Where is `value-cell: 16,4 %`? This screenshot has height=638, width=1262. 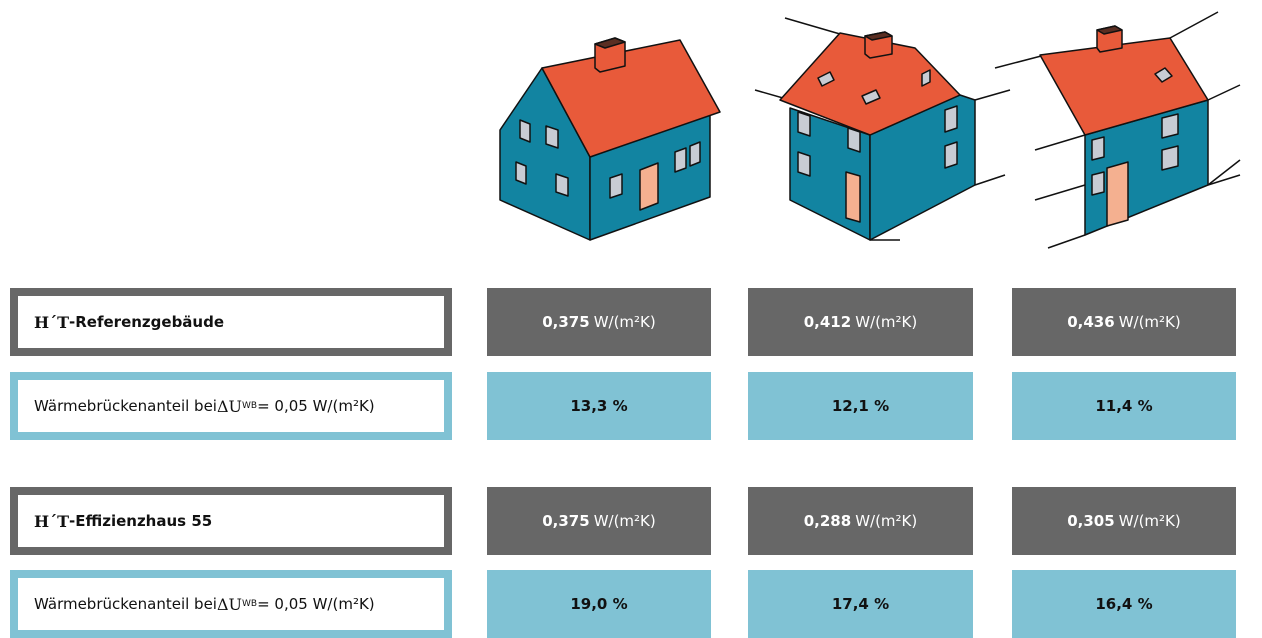
value-cell: 16,4 % is located at coordinates (1124, 604).